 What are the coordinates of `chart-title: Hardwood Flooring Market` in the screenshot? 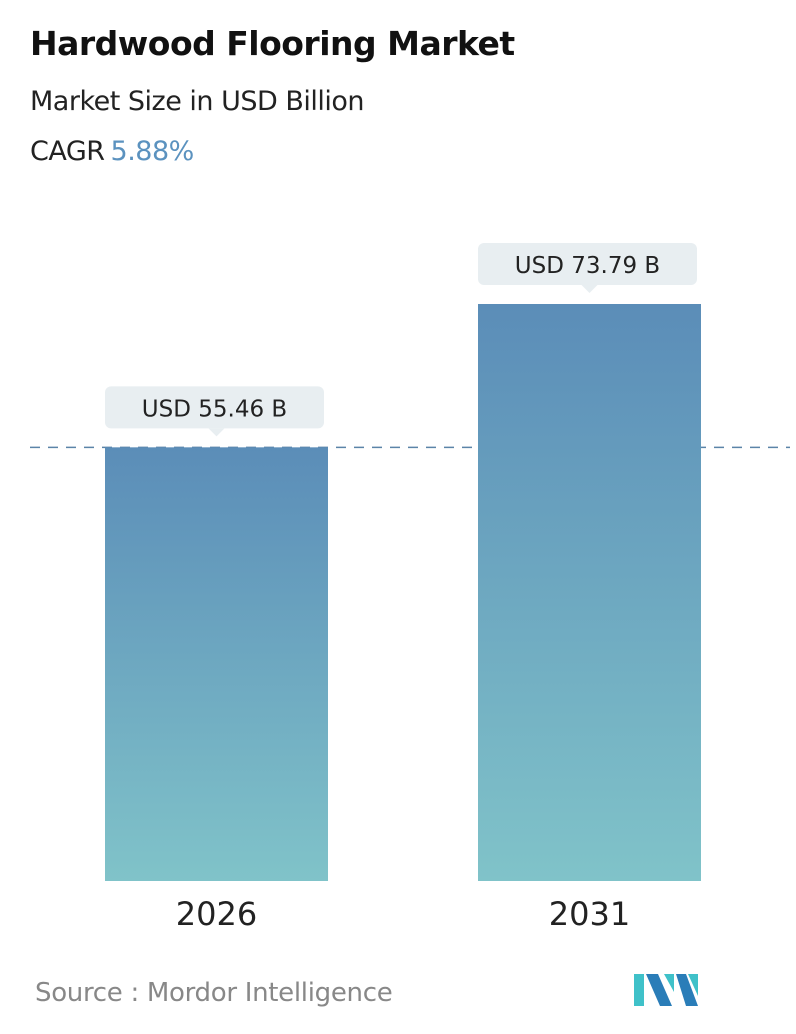 It's located at (272, 43).